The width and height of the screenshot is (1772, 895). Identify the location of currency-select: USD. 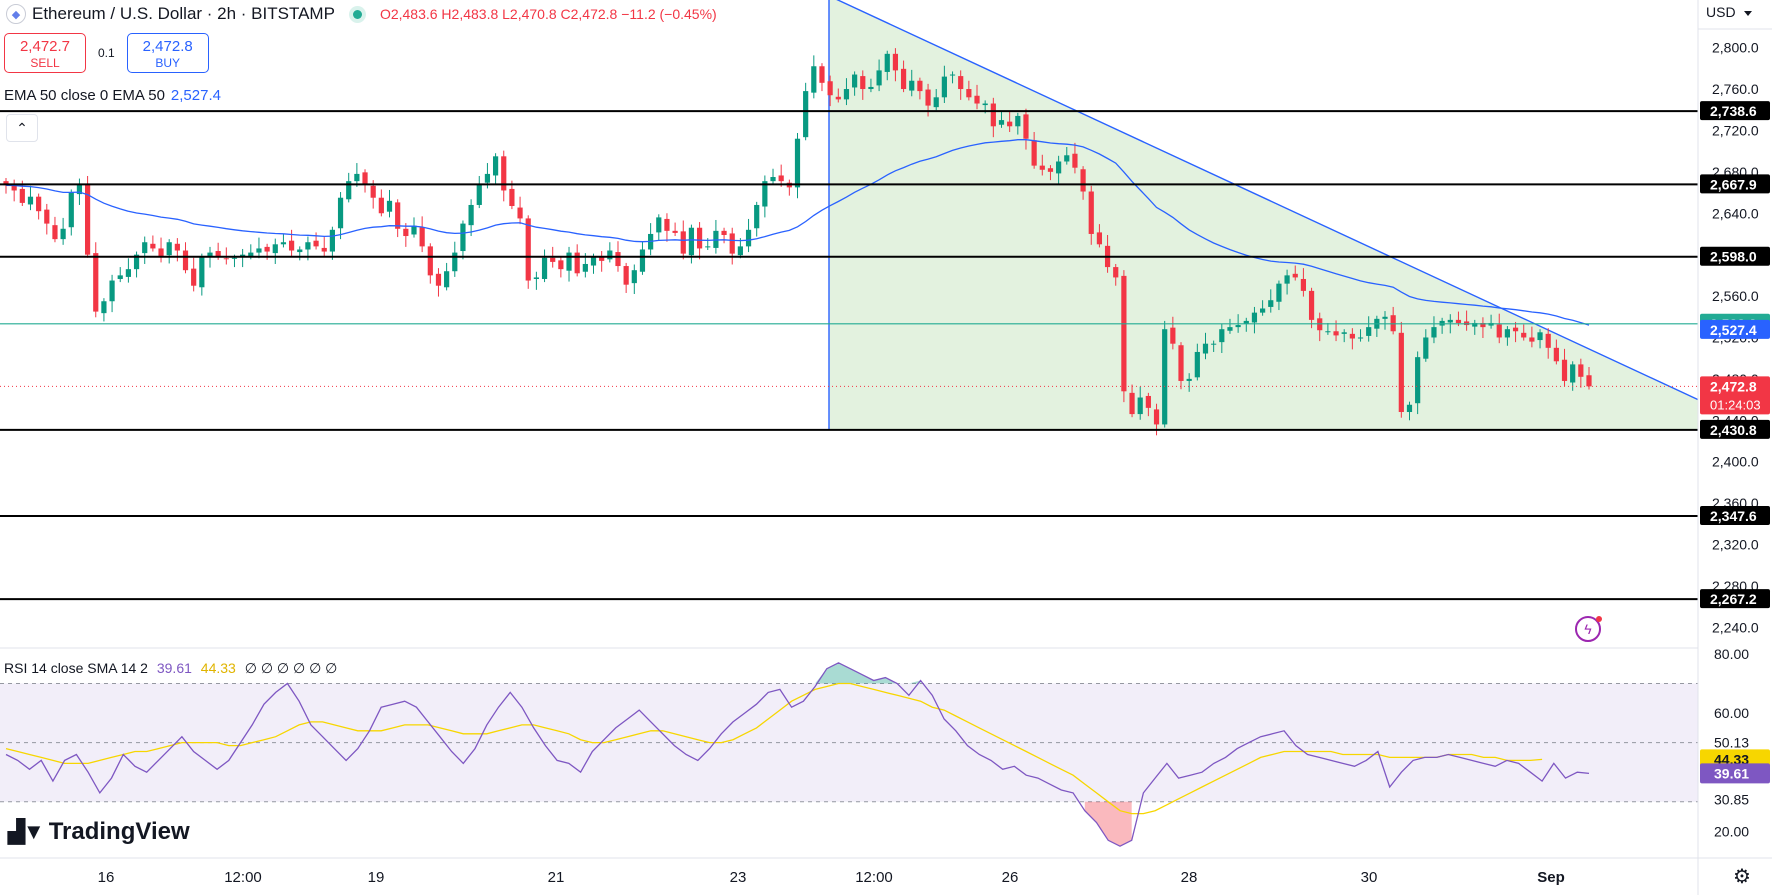
(1729, 12).